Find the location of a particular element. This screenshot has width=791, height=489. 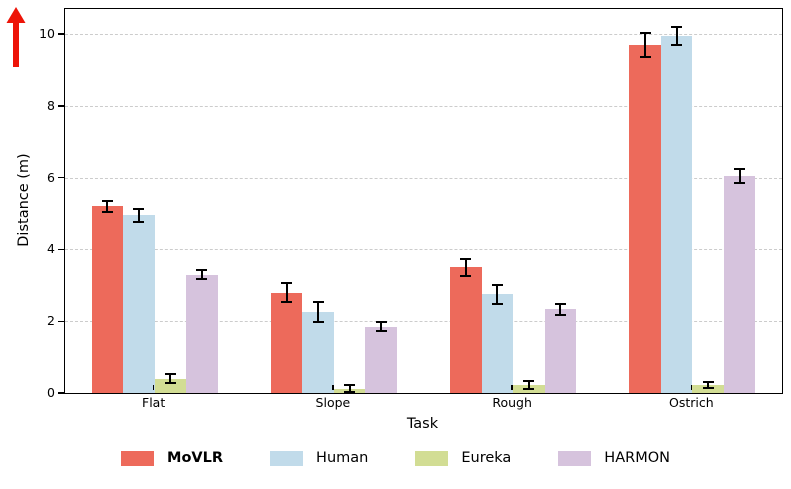

gridline-y4 is located at coordinates (423, 250).